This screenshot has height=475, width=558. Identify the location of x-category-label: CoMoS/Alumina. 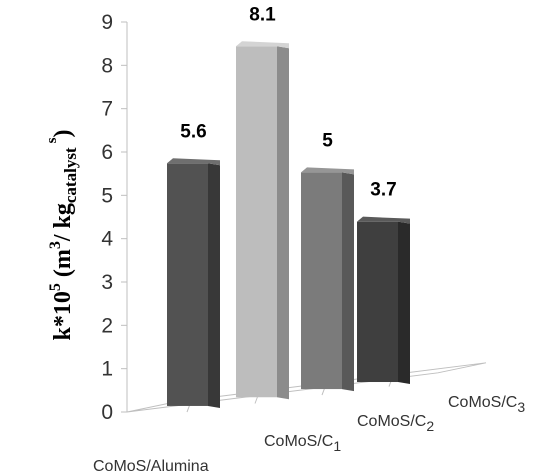
(151, 466).